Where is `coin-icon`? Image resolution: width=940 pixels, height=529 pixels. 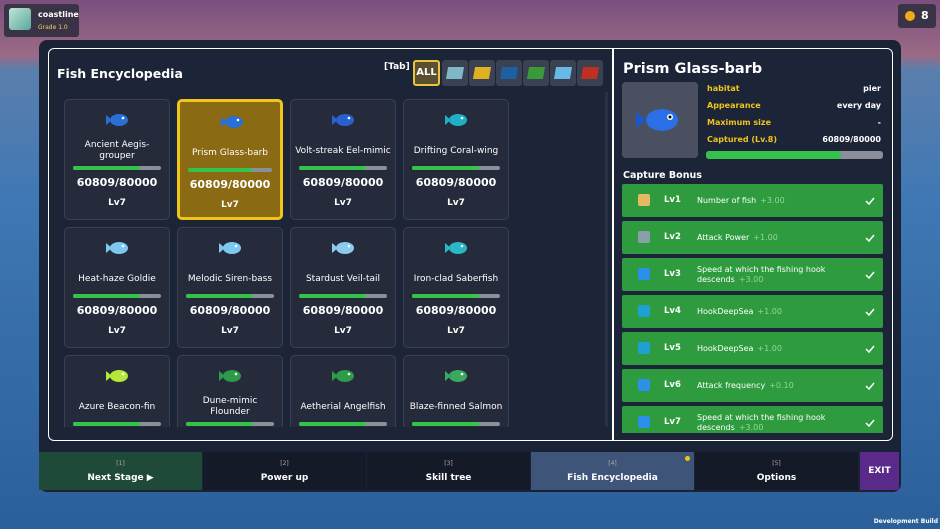
coin-icon is located at coordinates (910, 16).